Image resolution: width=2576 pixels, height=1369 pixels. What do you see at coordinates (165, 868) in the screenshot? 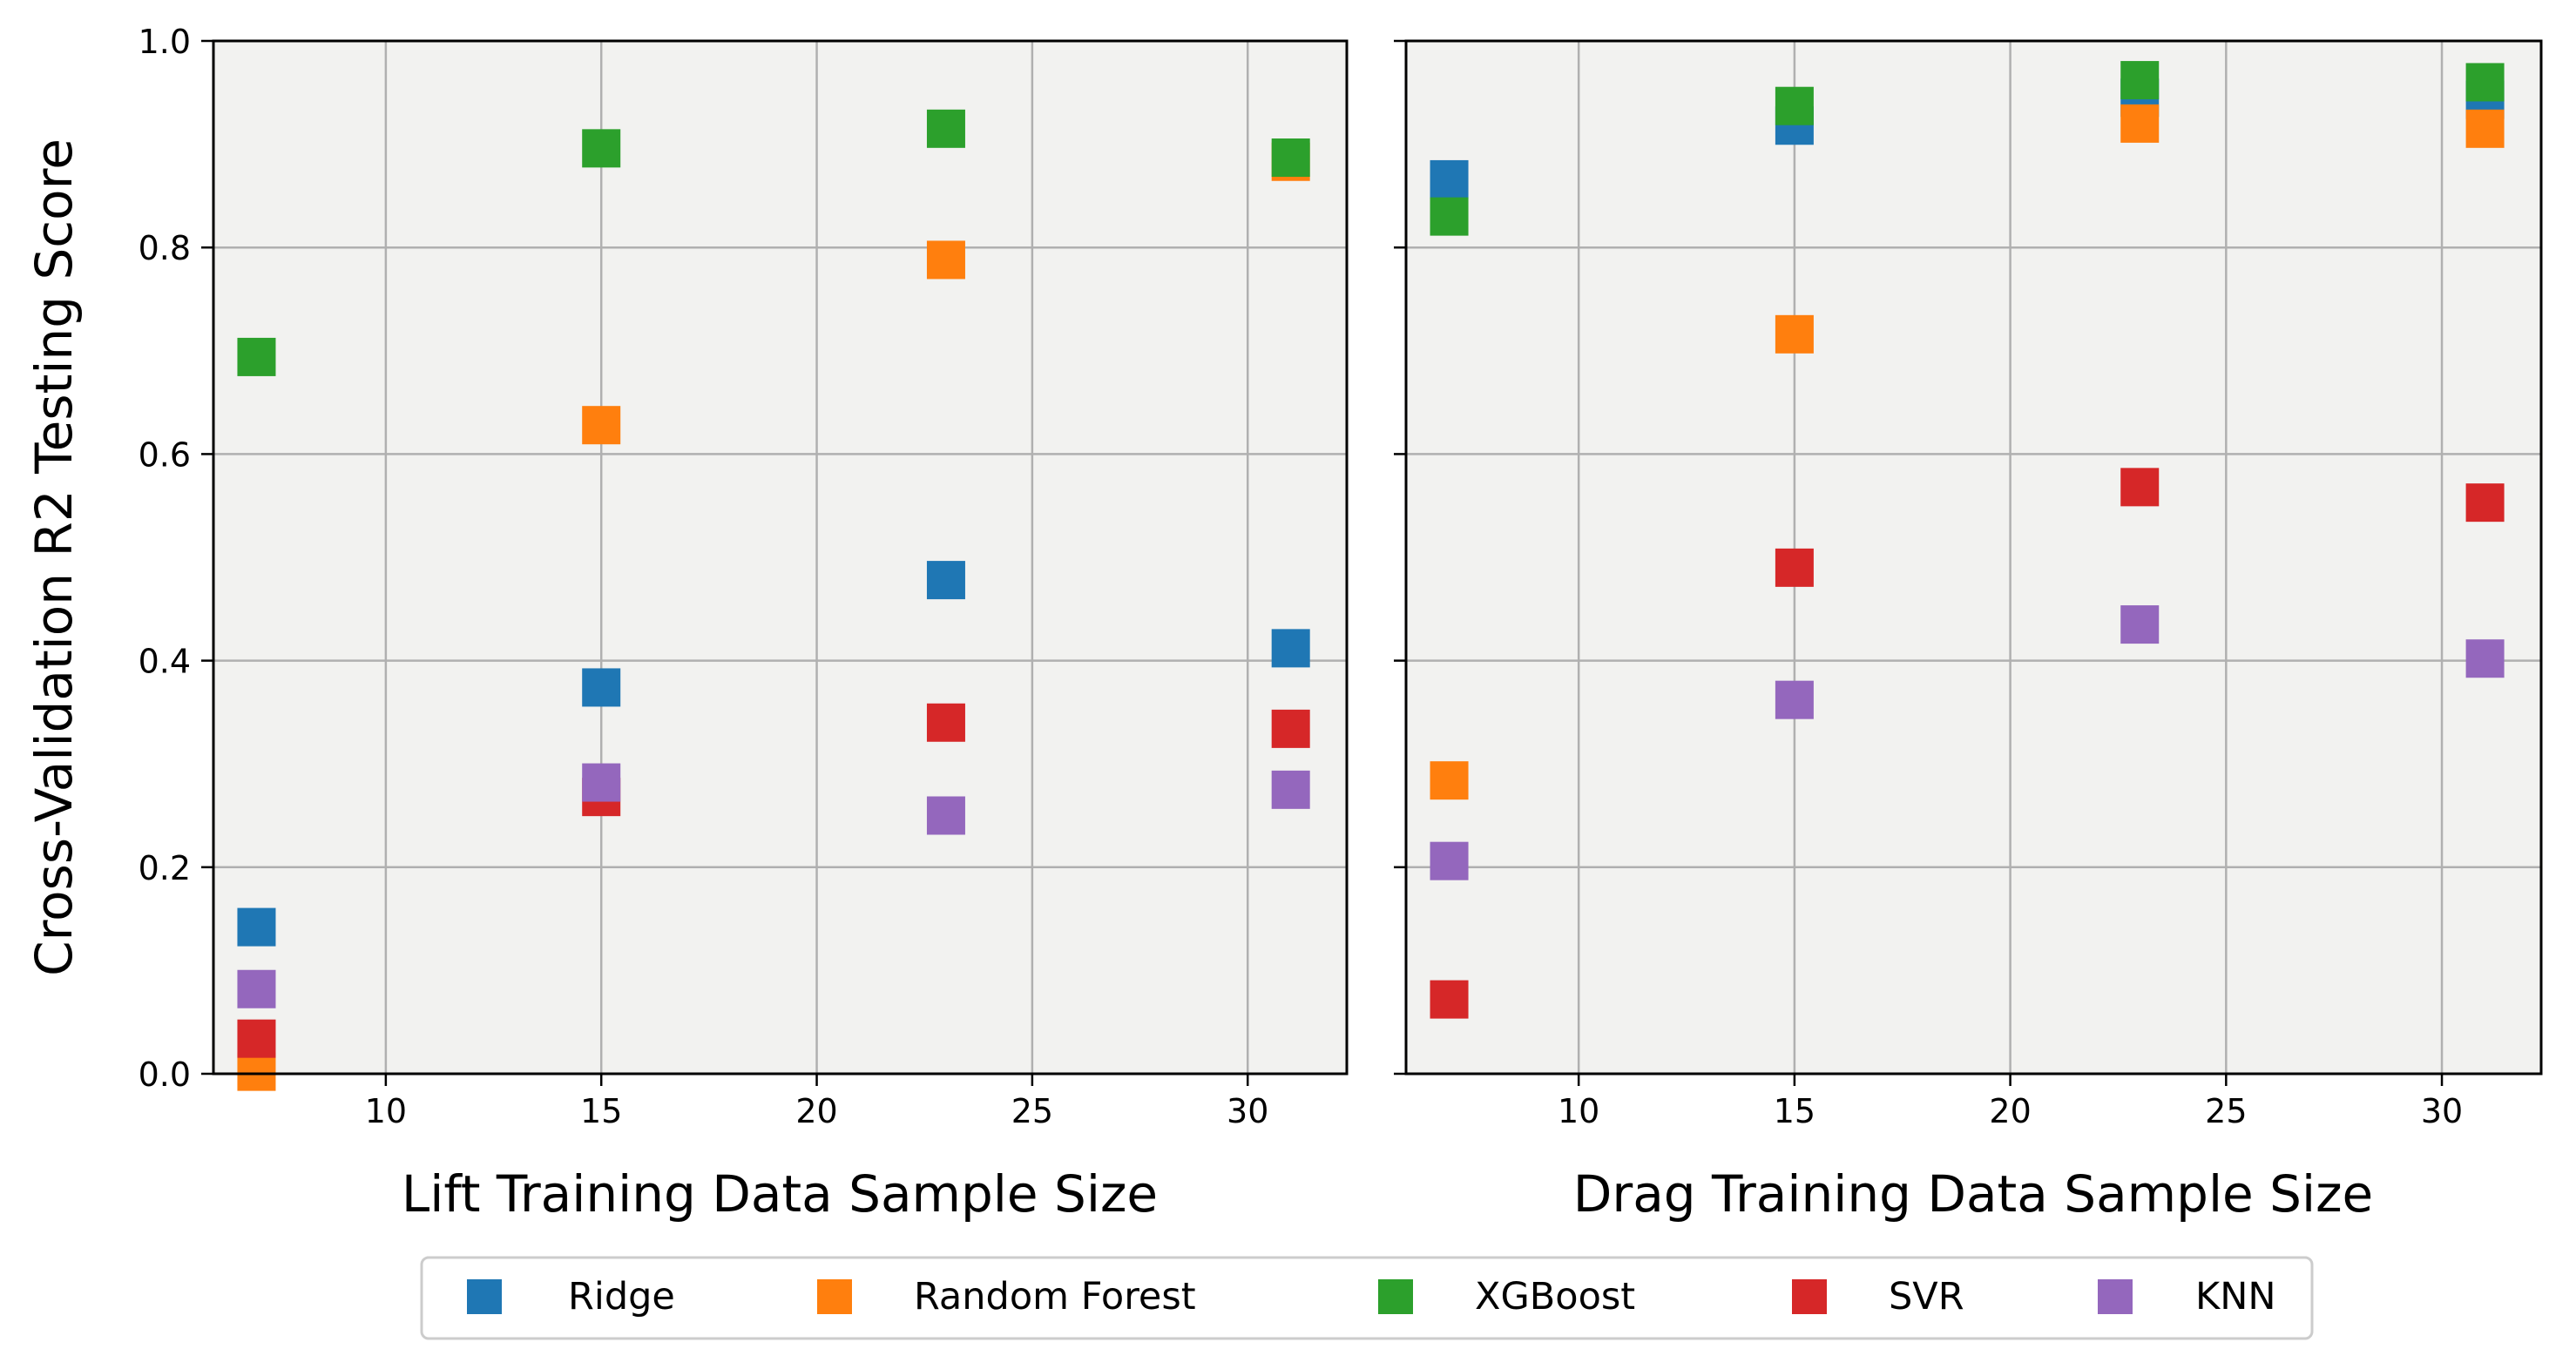
I see `lift-y-tick-label: 0.2` at bounding box center [165, 868].